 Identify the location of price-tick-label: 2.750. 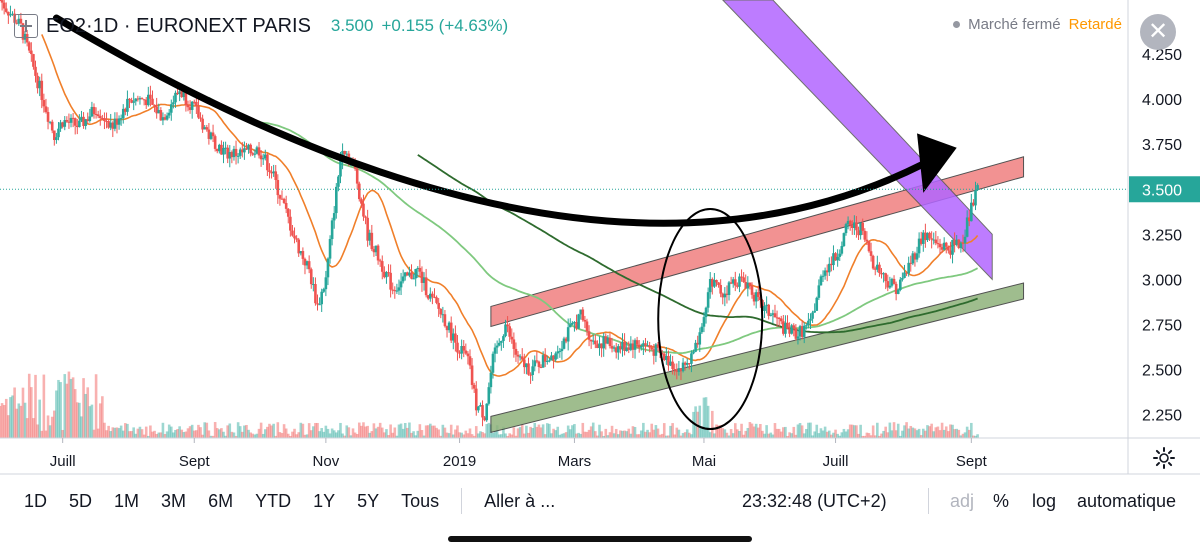
(1162, 325).